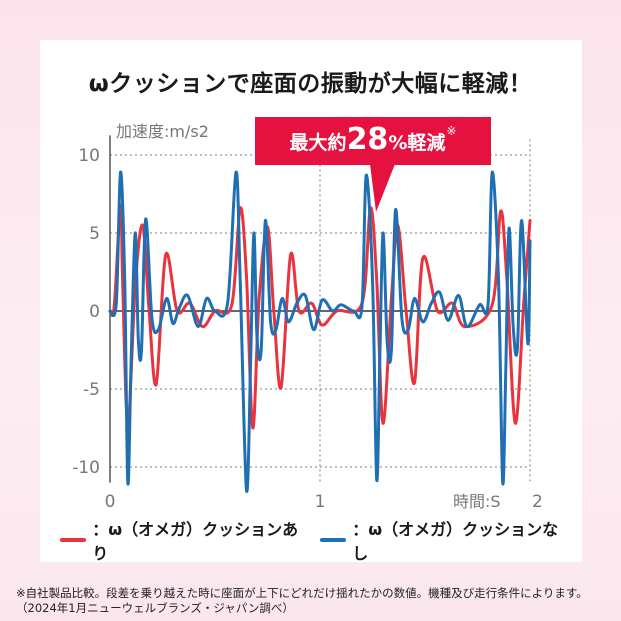 The width and height of the screenshot is (621, 621). I want to click on chart-legend: ：ω（オメガ）クッションあり ：ω（オメガ）クッションなし, so click(320, 541).